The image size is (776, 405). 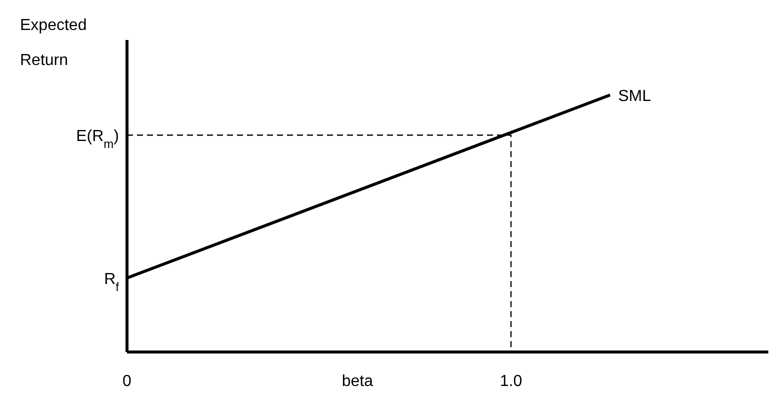 I want to click on y-axis-title: Expected Return, so click(x=53, y=43).